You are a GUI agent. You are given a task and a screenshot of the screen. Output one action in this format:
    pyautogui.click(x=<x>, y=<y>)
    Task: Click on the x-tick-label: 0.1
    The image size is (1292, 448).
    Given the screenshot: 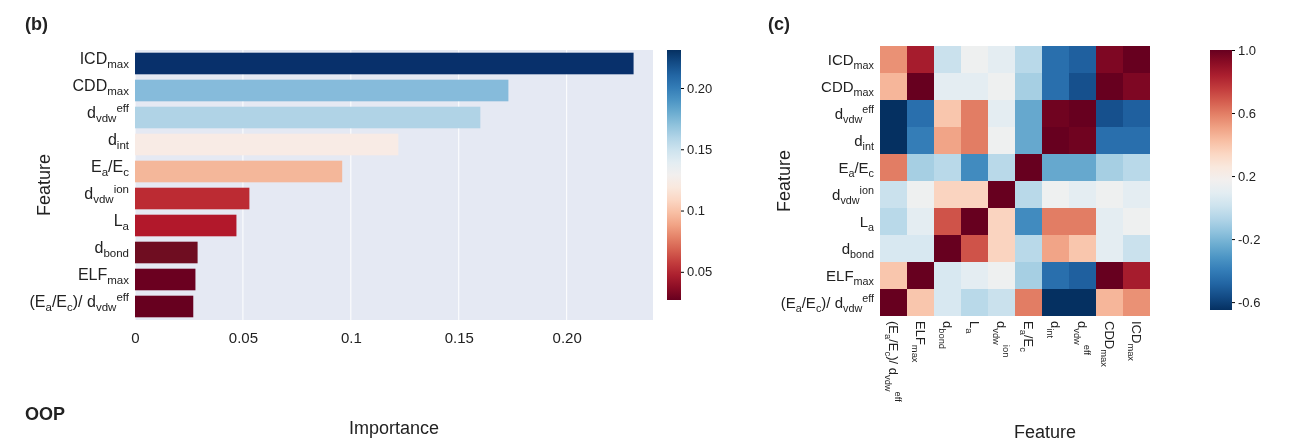 What is the action you would take?
    pyautogui.click(x=351, y=337)
    